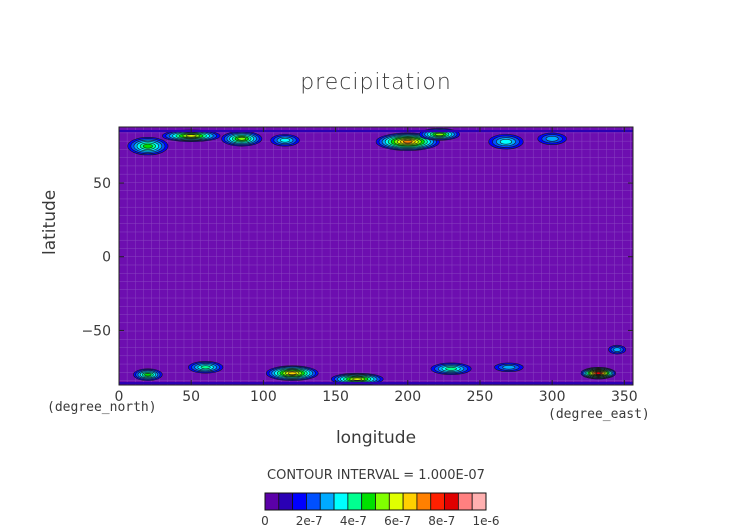  I want to click on x-tick-label: 100, so click(263, 397).